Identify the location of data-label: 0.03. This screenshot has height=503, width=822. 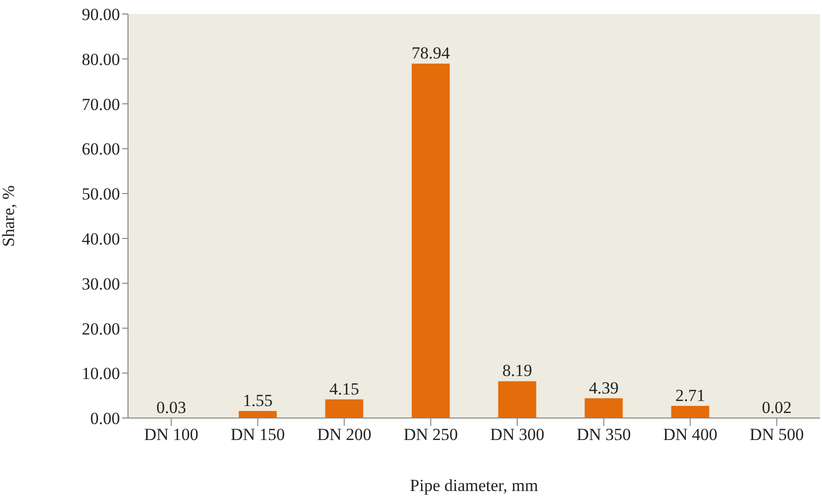
(171, 407).